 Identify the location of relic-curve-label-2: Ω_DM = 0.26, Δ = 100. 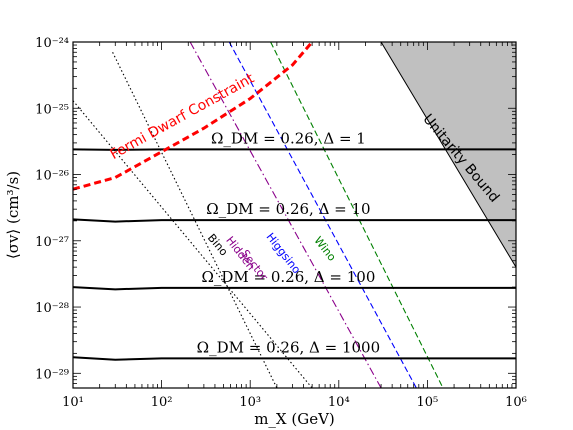
(288, 277).